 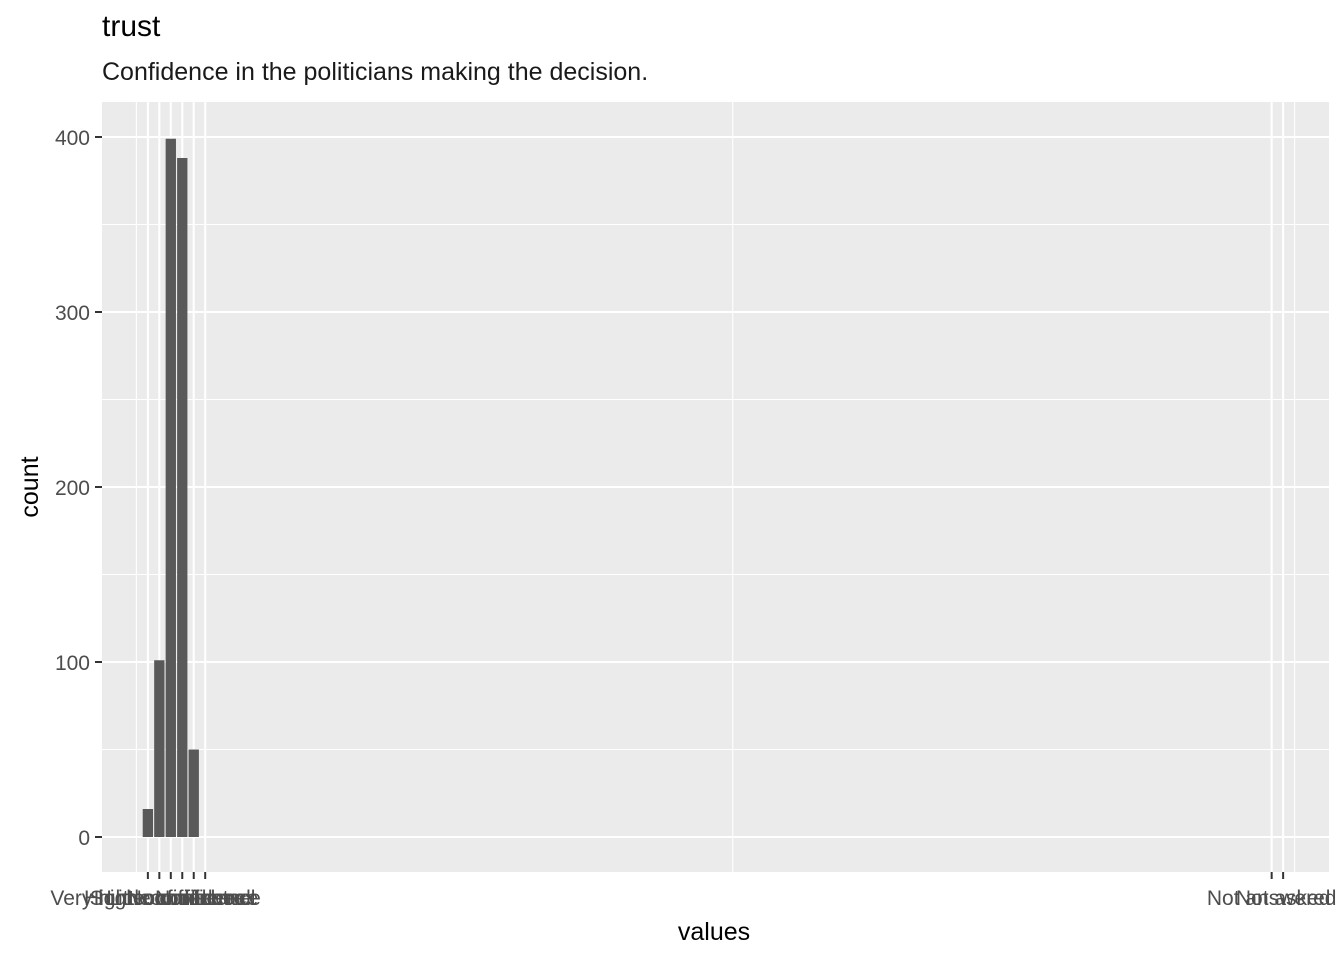 I want to click on y-tick-label: 300, so click(x=72, y=313).